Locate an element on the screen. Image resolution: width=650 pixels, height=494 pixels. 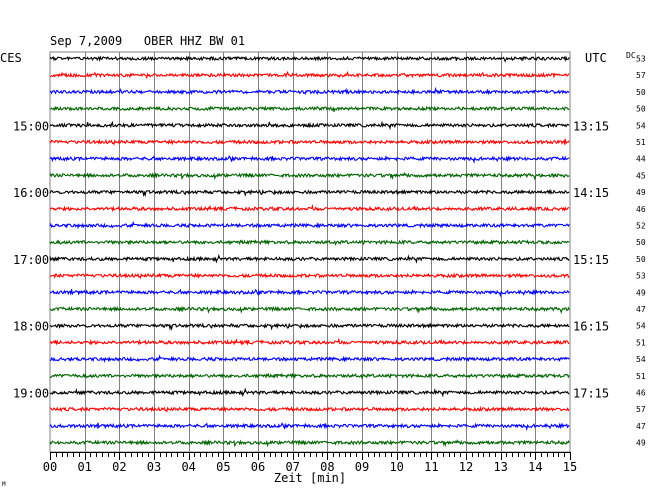
dc-value: 44 is located at coordinates (641, 159).